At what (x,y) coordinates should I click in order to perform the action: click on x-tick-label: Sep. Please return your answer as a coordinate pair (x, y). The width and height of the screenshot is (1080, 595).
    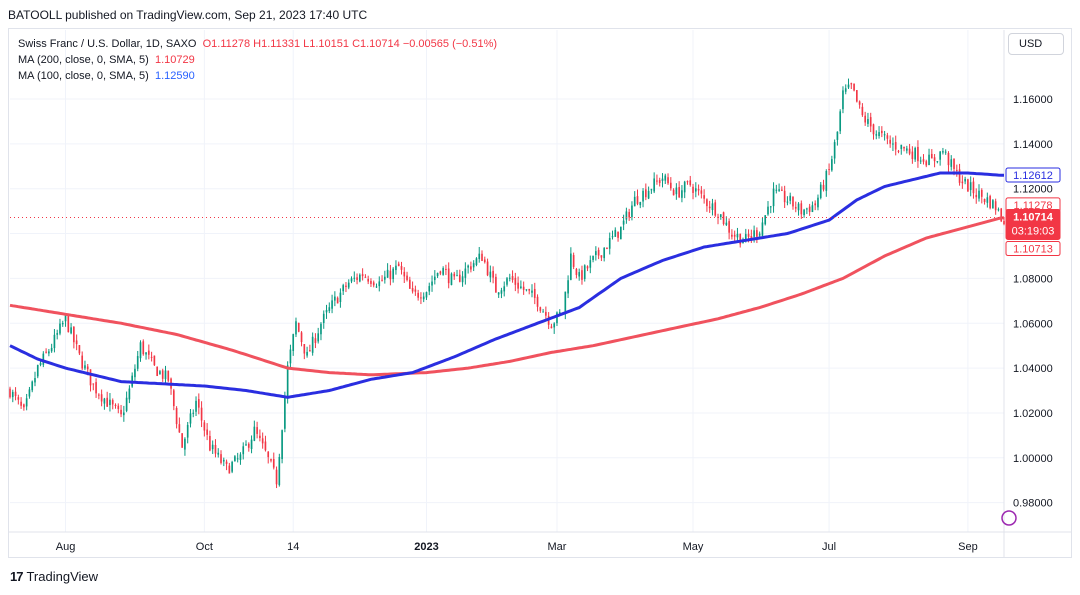
    Looking at the image, I should click on (968, 547).